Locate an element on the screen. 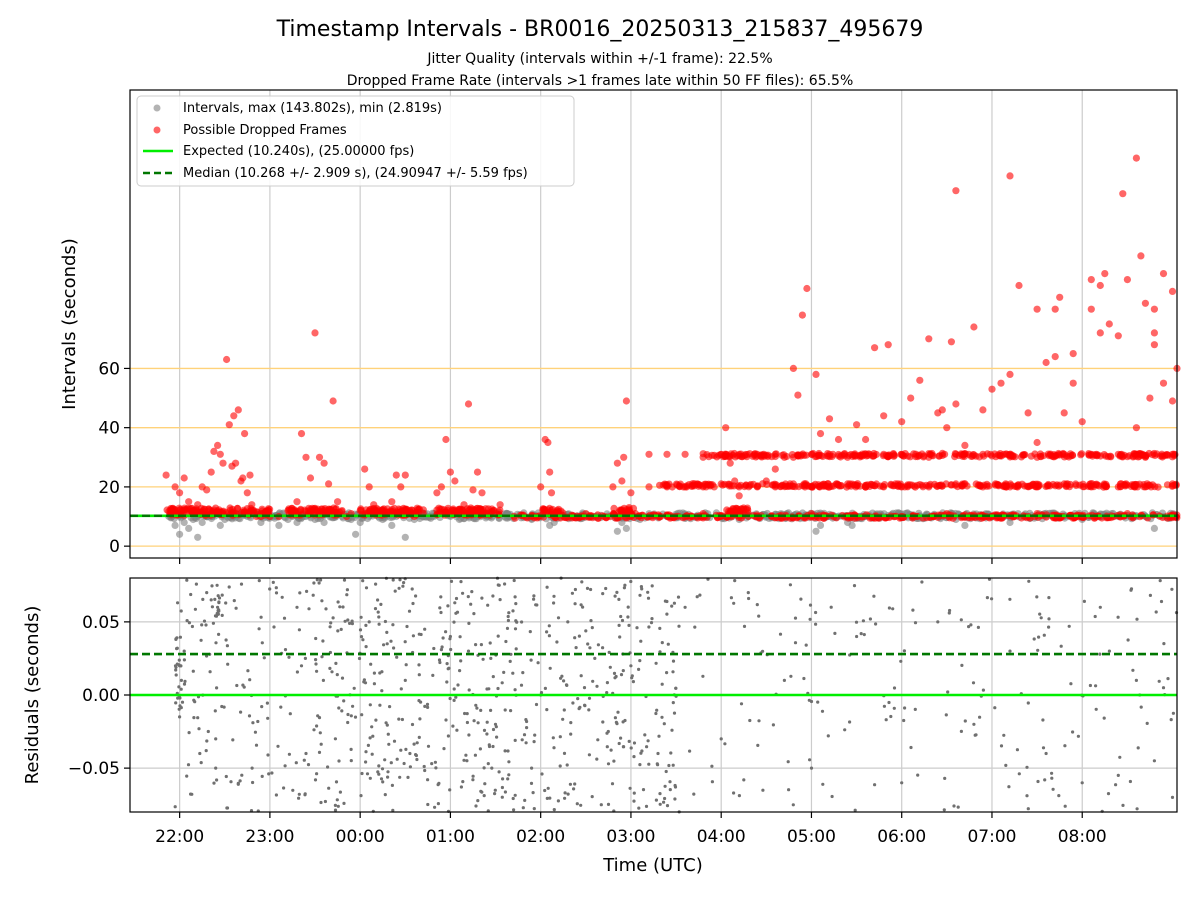  x-tick-label-8: 06:00 is located at coordinates (901, 837).